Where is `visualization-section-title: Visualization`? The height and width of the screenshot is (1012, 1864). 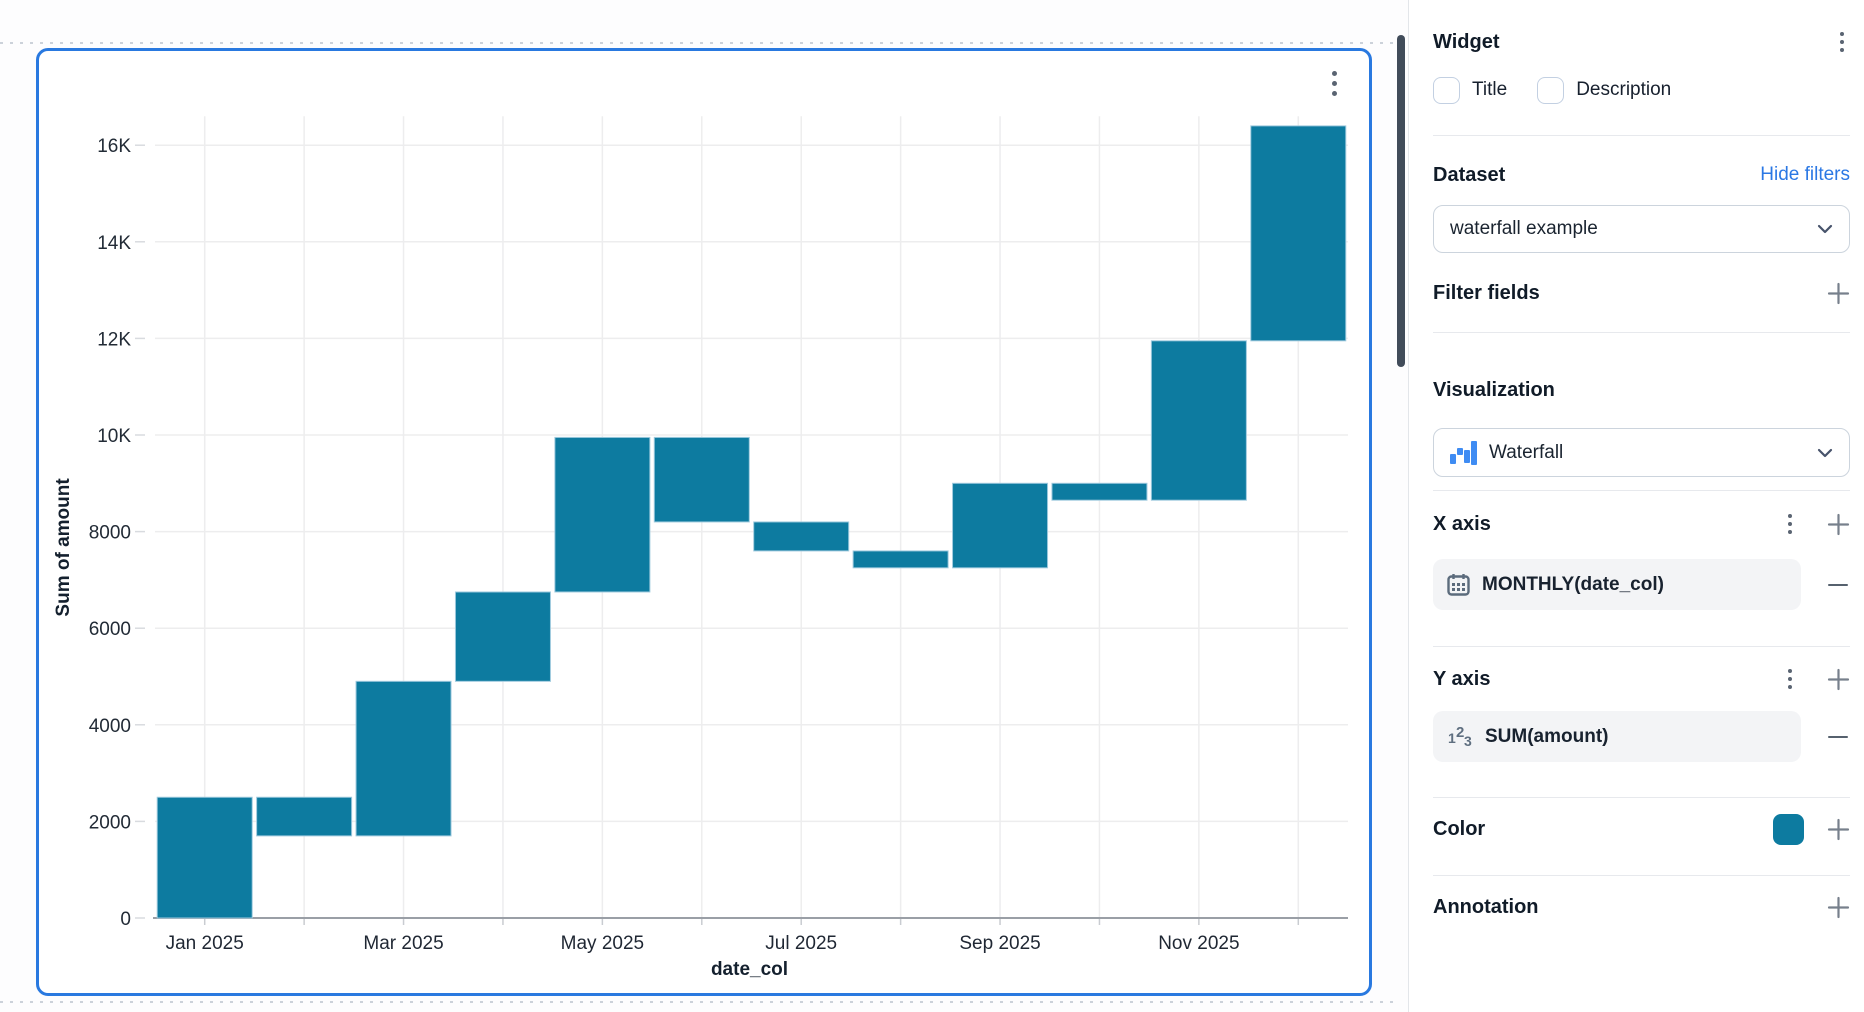
visualization-section-title: Visualization is located at coordinates (1494, 389).